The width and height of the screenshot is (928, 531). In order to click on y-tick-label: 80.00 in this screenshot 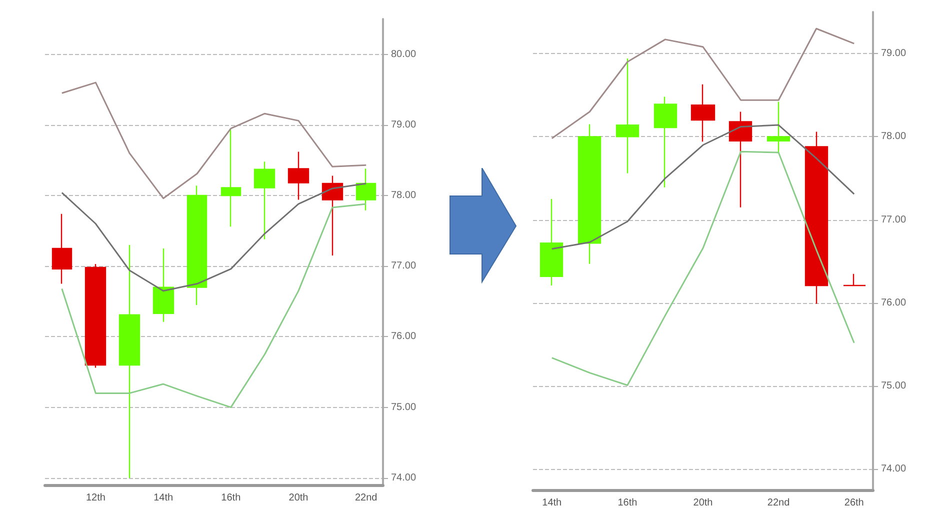, I will do `click(403, 54)`.